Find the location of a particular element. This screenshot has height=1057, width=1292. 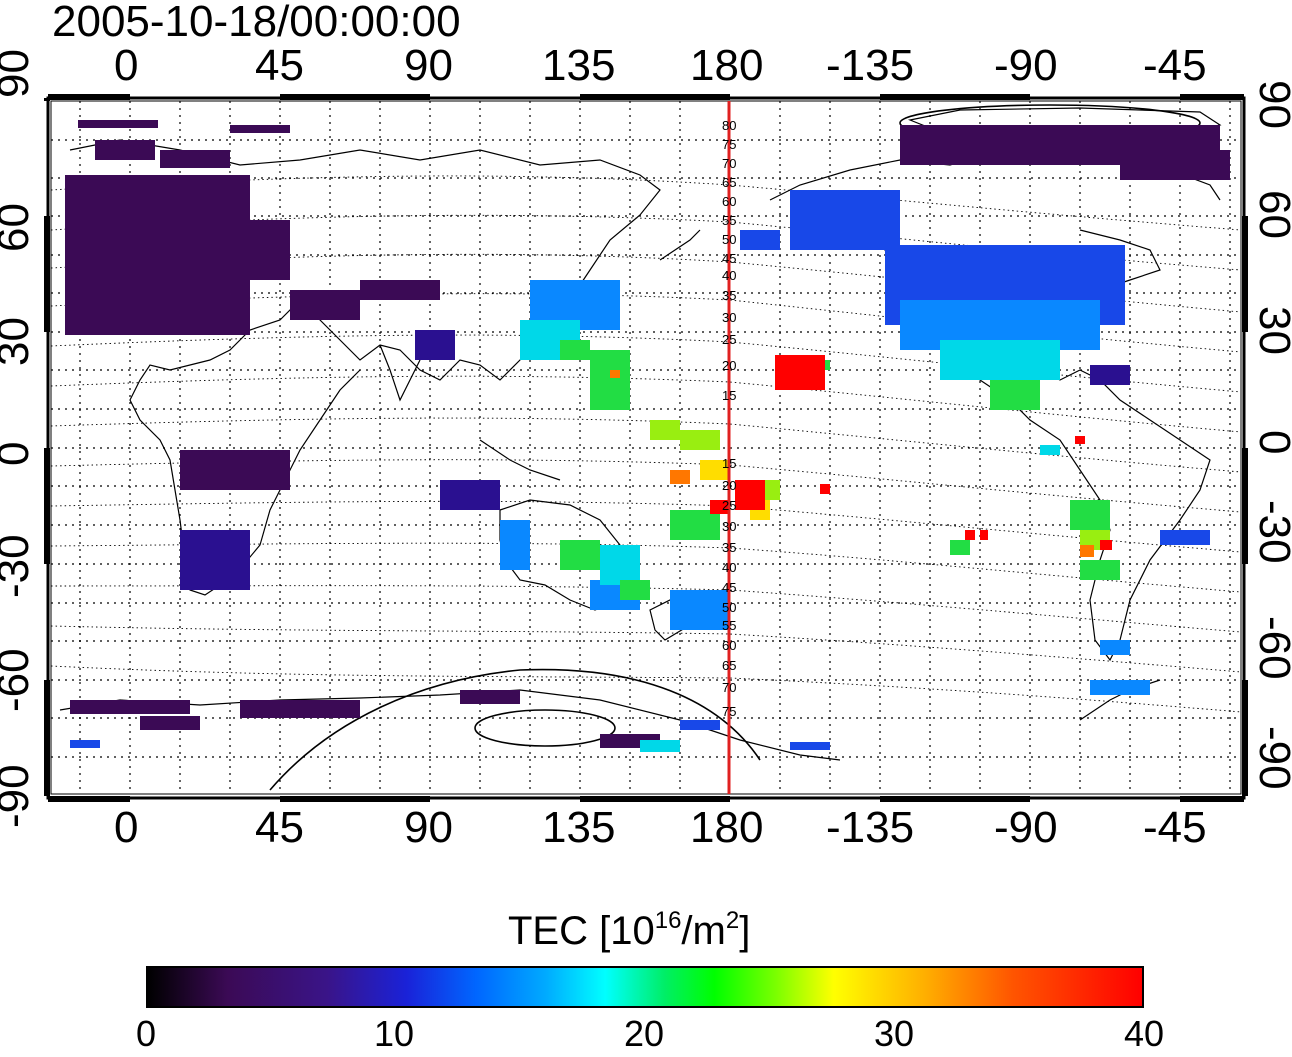

tec-colorbar is located at coordinates (645, 987).